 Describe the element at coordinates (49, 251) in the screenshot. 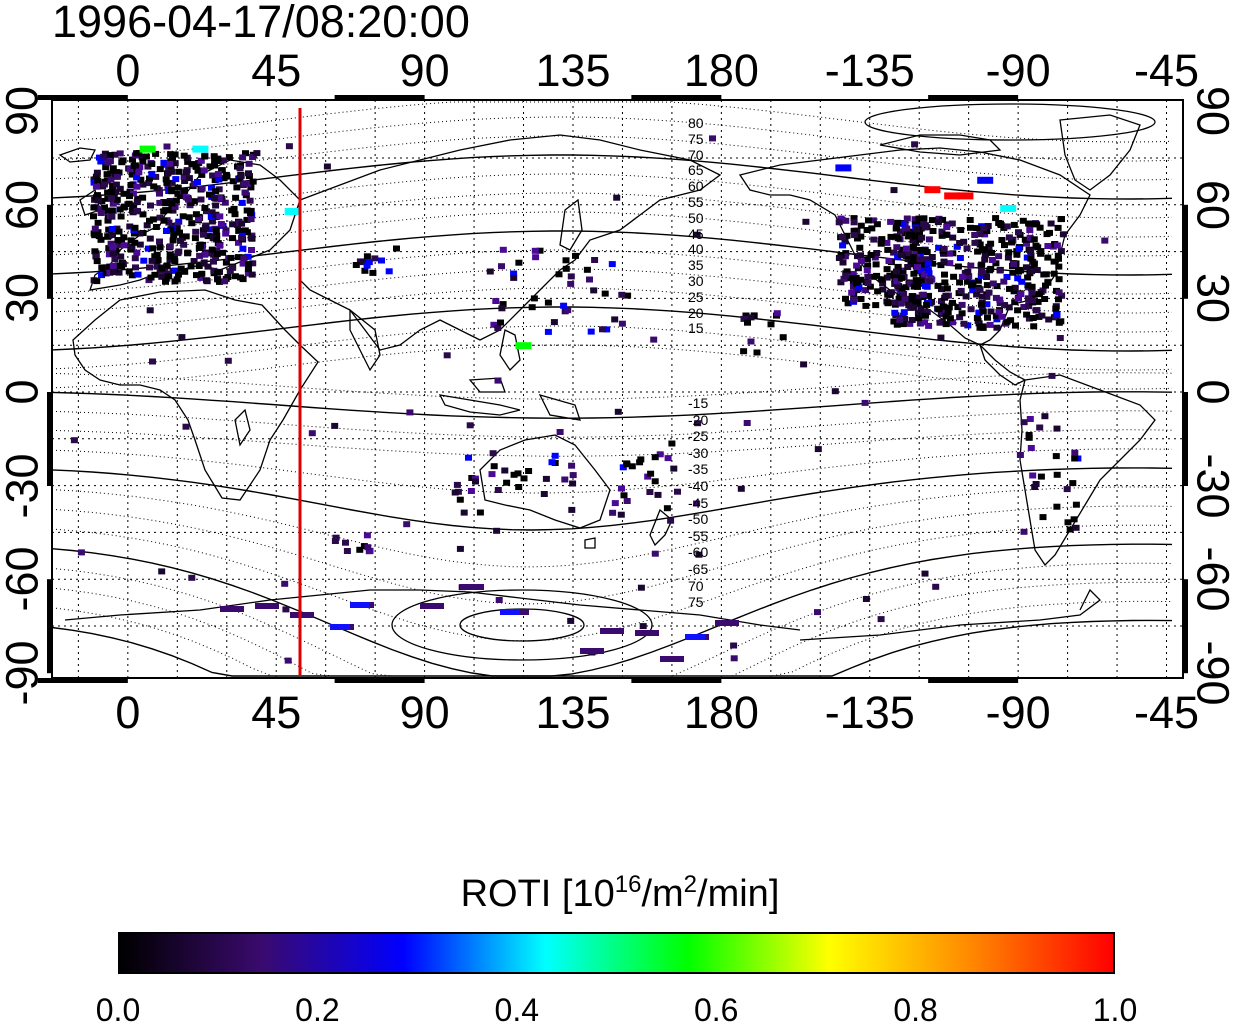

I see `left-axis-segment` at that location.